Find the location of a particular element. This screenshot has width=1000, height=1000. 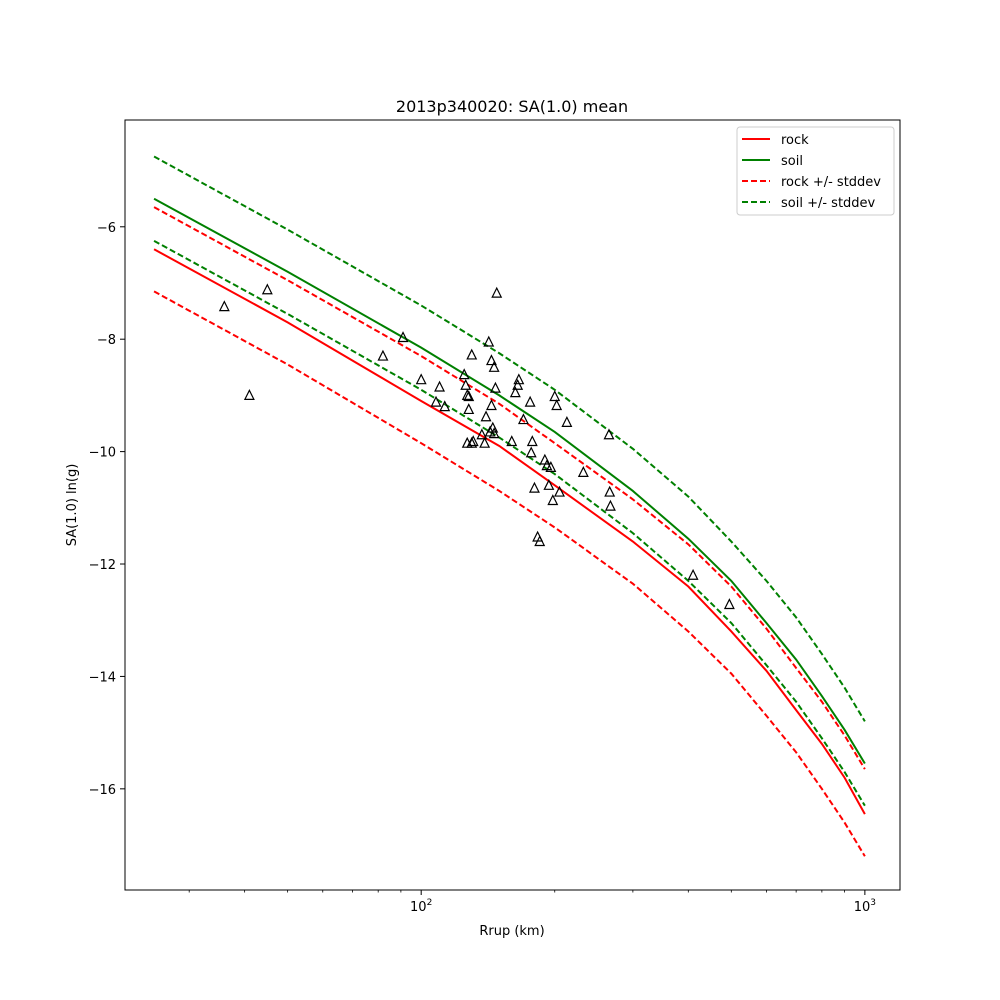

legend-label: soil +/- stddev is located at coordinates (828, 203).